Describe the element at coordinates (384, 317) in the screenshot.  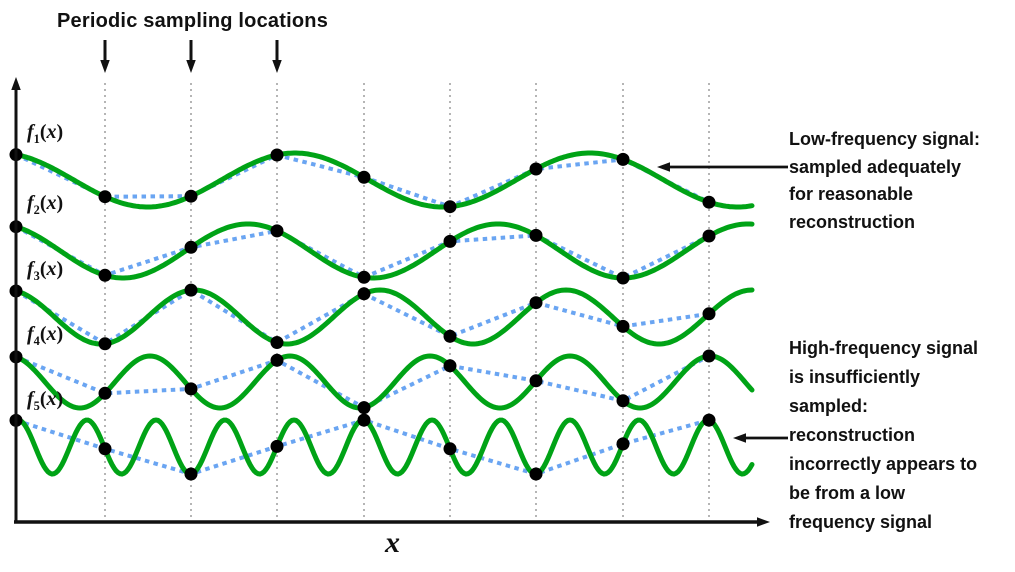
I see `signal-curve-f3` at that location.